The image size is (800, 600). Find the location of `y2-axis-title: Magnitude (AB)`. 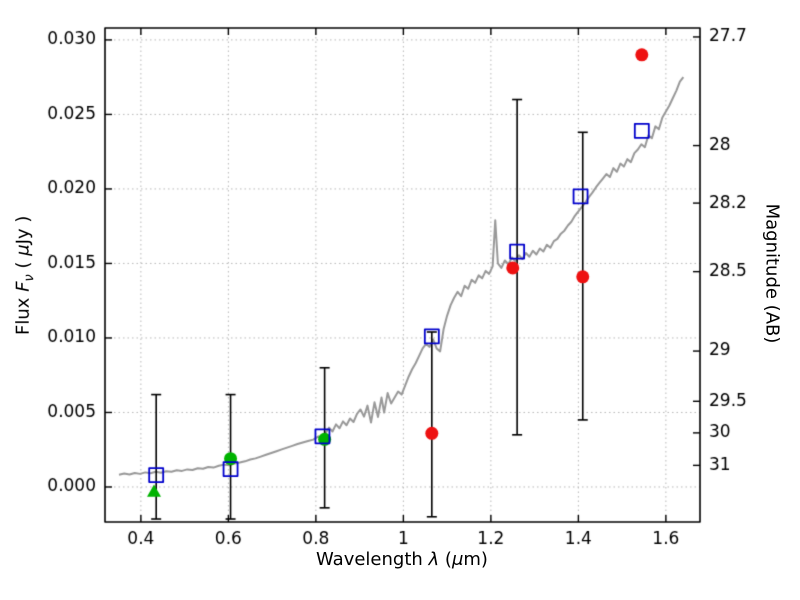

y2-axis-title: Magnitude (AB) is located at coordinates (772, 273).